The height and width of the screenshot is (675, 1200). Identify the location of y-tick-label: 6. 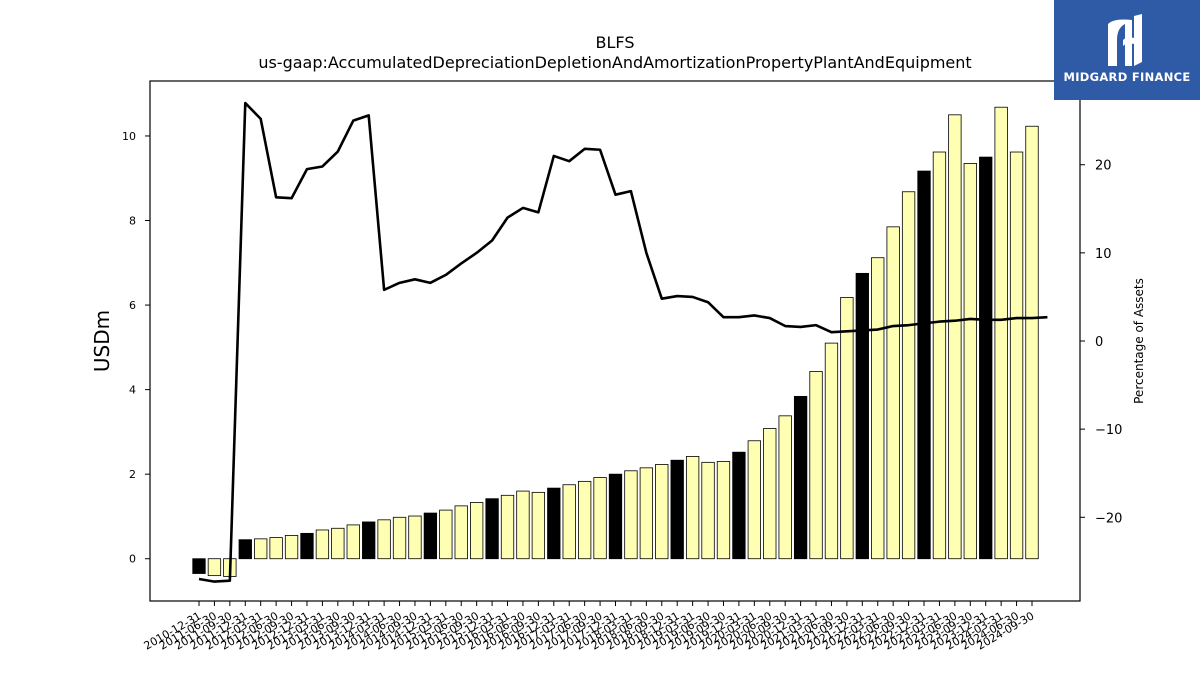
(132, 305).